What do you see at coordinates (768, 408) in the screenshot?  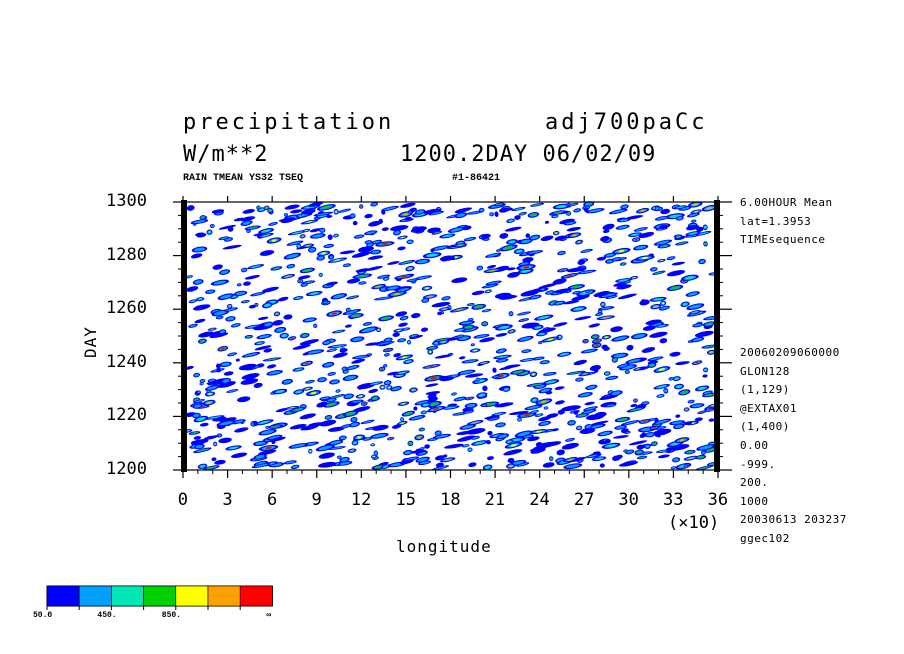 I see `info-line: @EXTAX01` at bounding box center [768, 408].